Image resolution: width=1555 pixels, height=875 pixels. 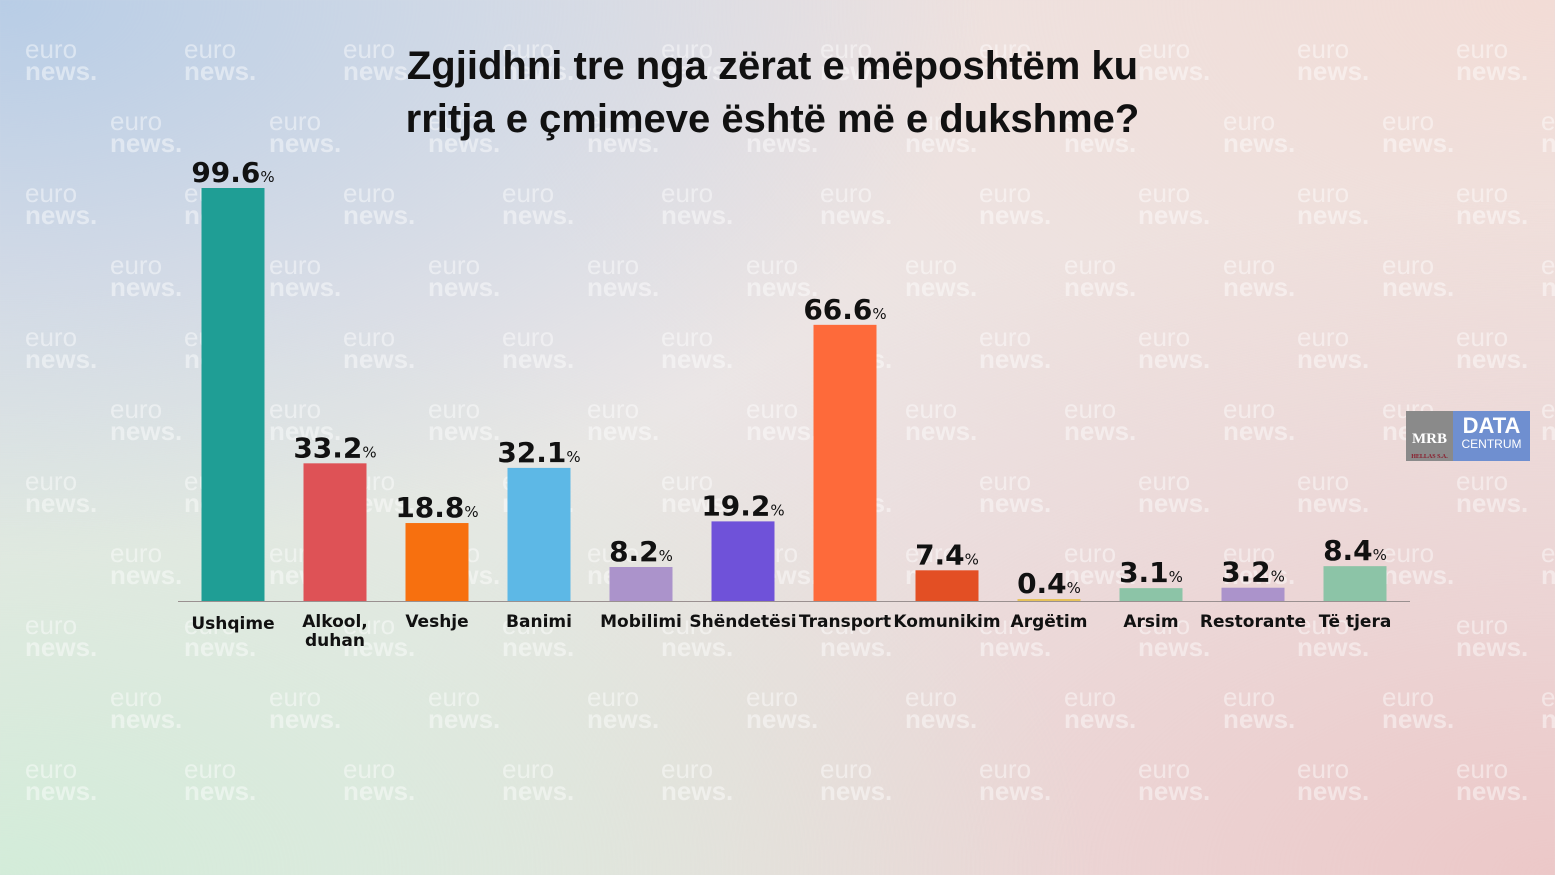 I want to click on title-line-1: Zgjidhni tre nga zërat e mëposhtëm ku, so click(x=772, y=66).